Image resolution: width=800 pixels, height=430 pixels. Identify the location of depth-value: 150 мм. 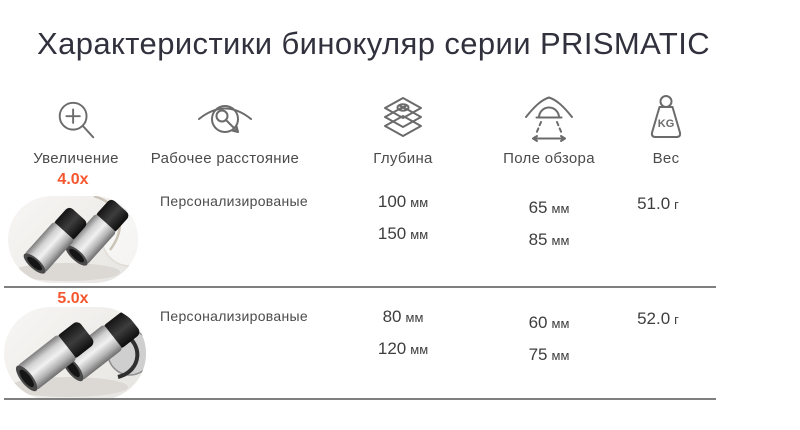
(403, 233).